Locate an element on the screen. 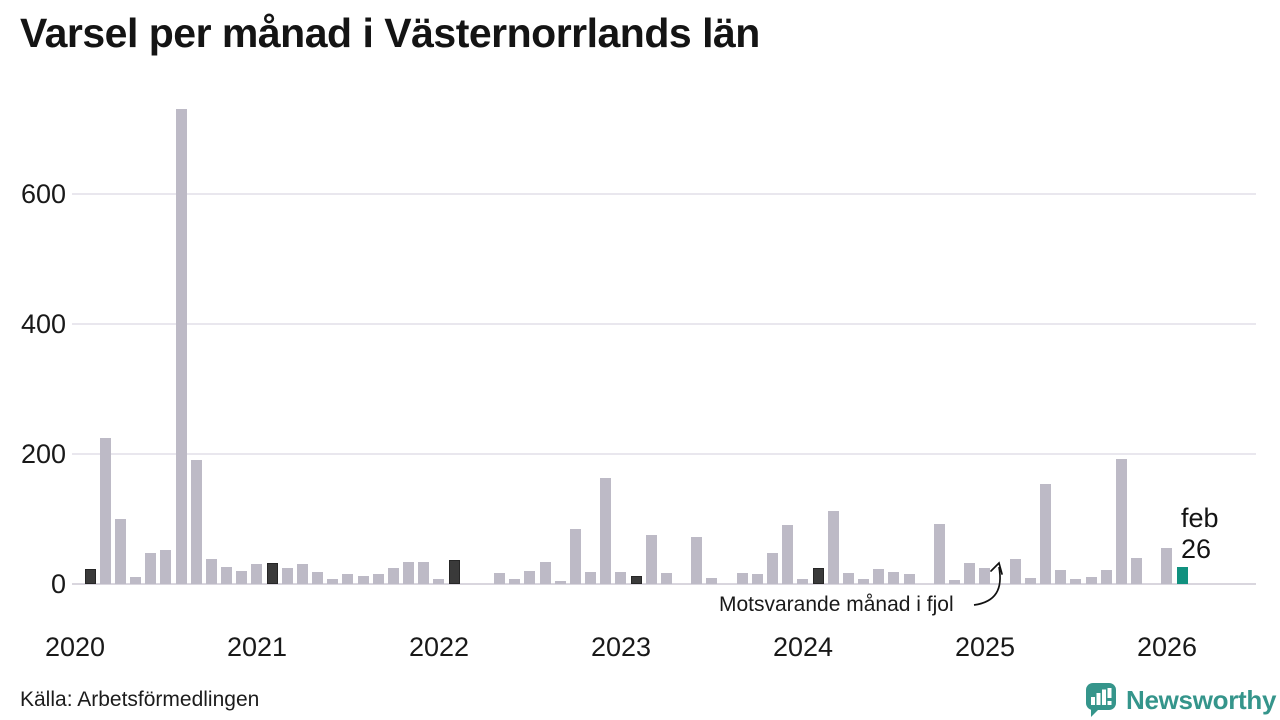  bar-sep-2021 is located at coordinates (378, 579).